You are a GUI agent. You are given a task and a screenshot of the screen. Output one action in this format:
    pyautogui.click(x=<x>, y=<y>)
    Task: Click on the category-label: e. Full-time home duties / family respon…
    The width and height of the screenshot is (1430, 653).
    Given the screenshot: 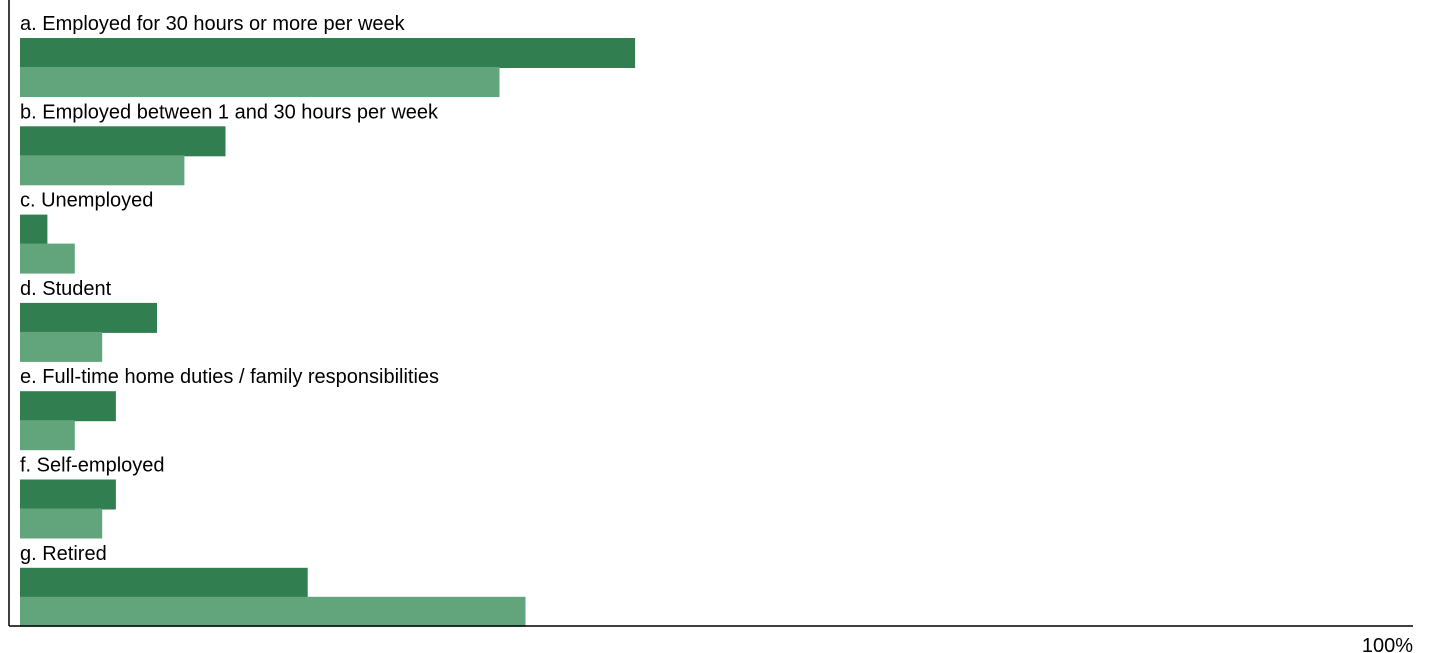 What is the action you would take?
    pyautogui.click(x=229, y=377)
    